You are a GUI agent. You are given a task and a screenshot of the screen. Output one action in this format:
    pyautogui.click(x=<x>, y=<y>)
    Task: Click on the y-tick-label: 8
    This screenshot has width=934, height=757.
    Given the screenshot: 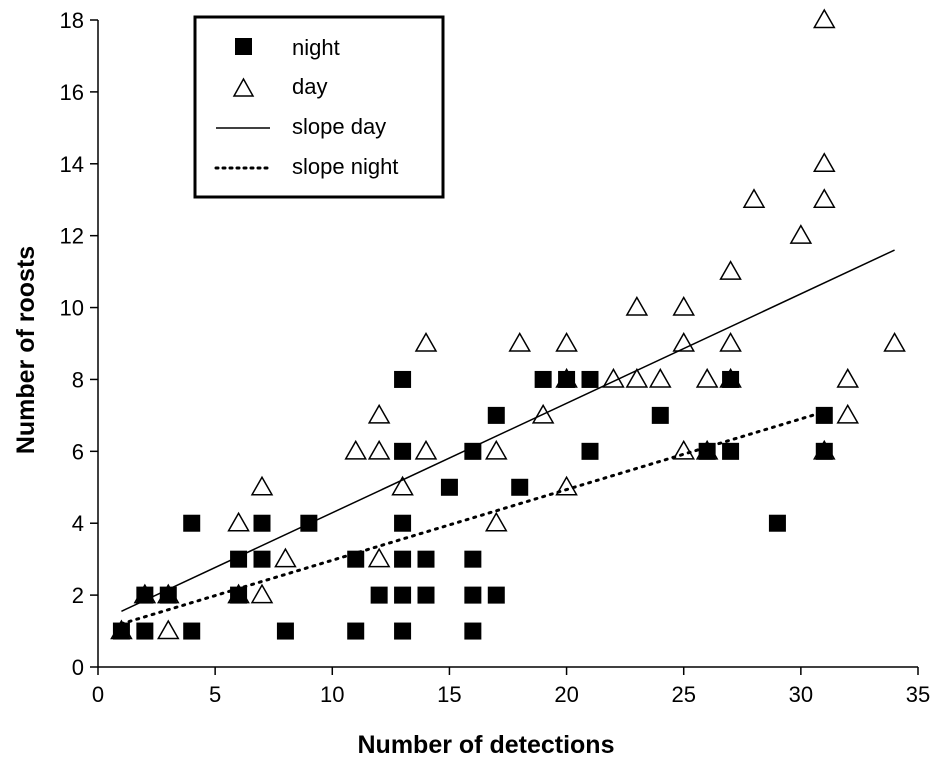 What is the action you would take?
    pyautogui.click(x=78, y=379)
    